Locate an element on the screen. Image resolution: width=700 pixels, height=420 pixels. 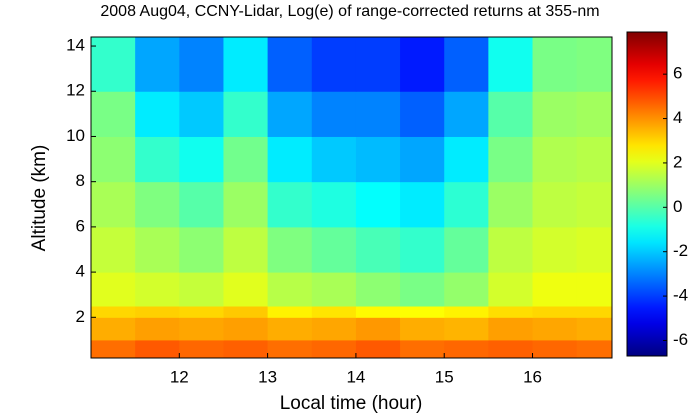
x-axis-label: Local time (hour) is located at coordinates (351, 403).